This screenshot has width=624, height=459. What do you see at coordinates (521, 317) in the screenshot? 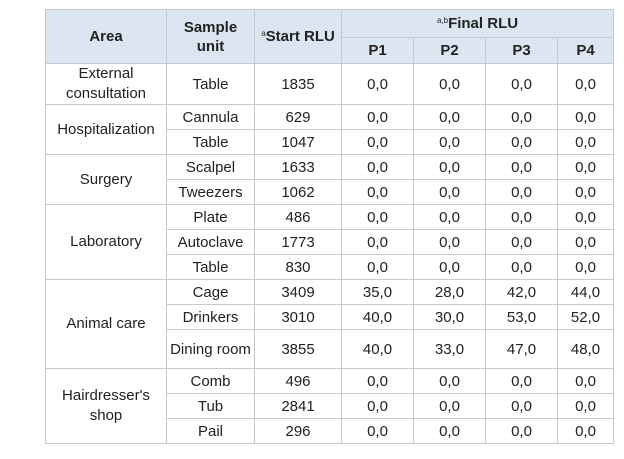
I see `p3-cell: 53,0` at bounding box center [521, 317].